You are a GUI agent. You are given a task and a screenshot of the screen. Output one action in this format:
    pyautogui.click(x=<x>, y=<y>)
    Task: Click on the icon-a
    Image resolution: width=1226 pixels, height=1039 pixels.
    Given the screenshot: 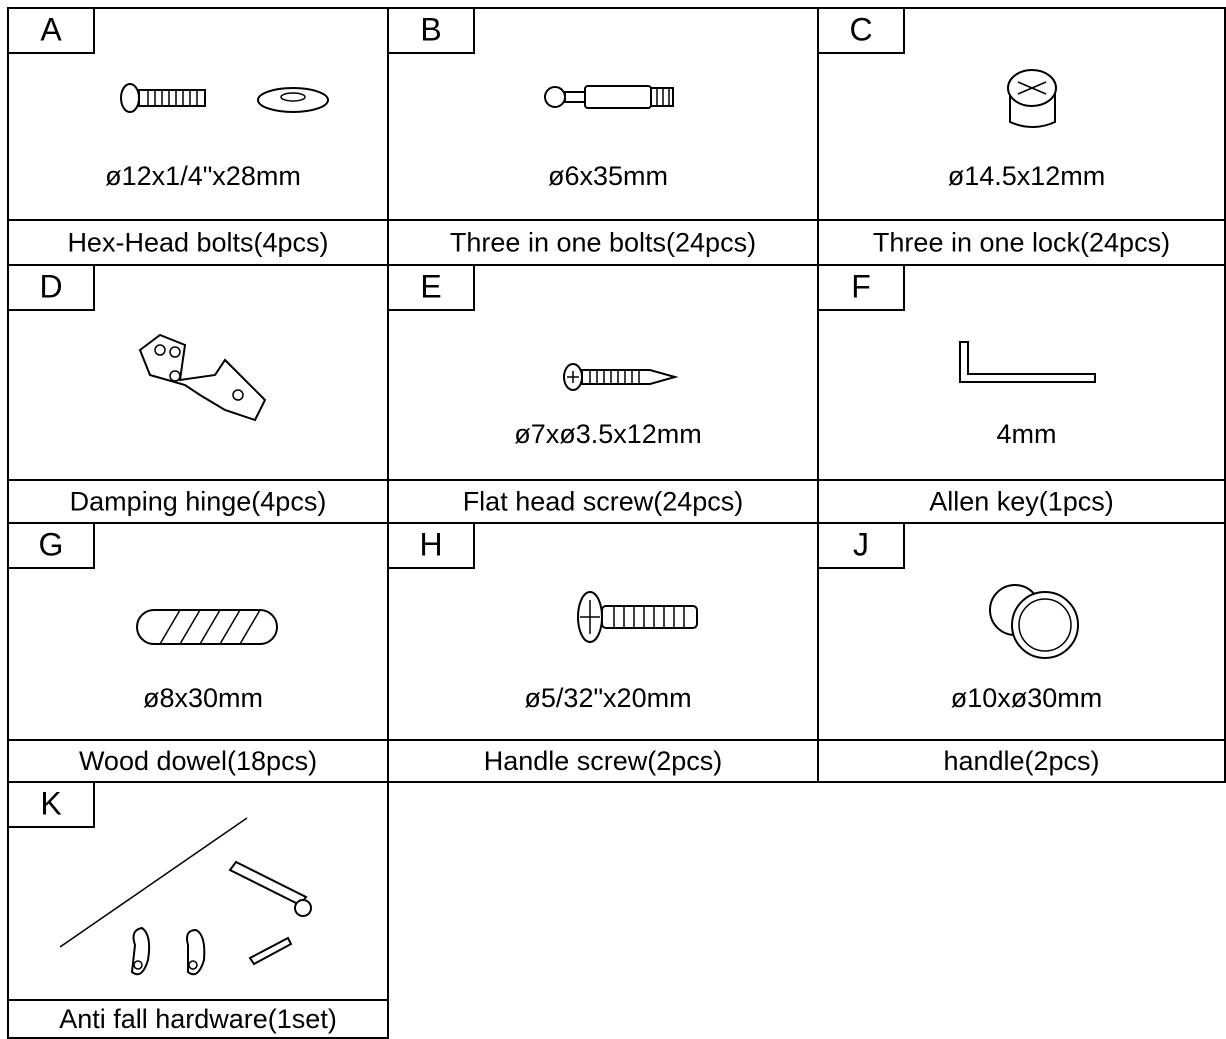 What is the action you would take?
    pyautogui.click(x=224, y=98)
    